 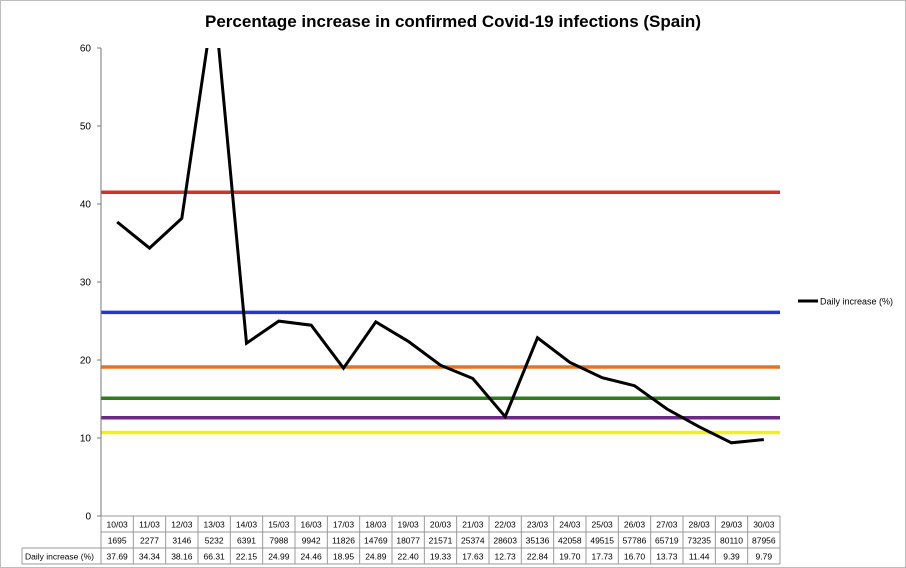 What do you see at coordinates (732, 525) in the screenshot?
I see `table-cell-date: 29/03` at bounding box center [732, 525].